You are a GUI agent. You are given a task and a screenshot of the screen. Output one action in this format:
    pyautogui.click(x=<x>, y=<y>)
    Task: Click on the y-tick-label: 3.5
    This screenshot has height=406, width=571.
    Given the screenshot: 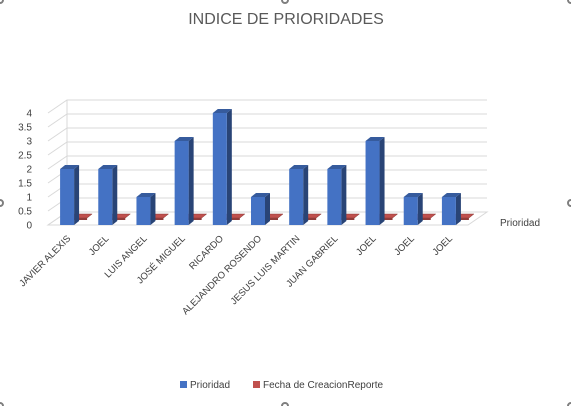 What is the action you would take?
    pyautogui.click(x=25, y=128)
    